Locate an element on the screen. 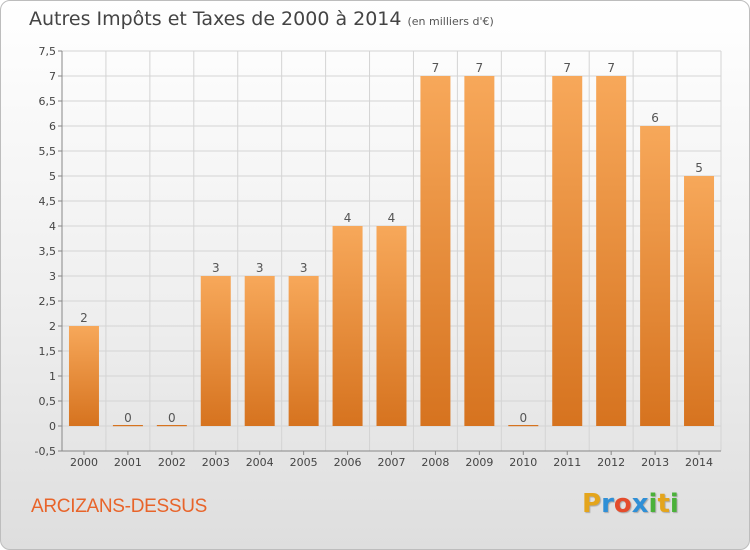 The image size is (750, 550). y-tick-label: 7,5 is located at coordinates (48, 51).